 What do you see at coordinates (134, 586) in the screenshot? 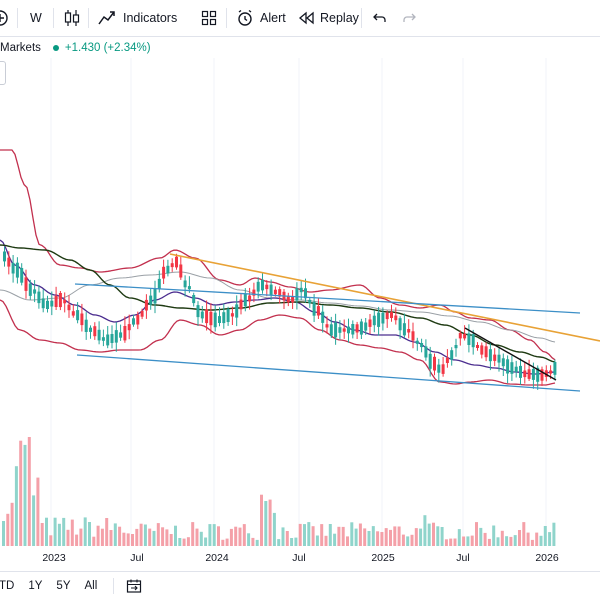
I see `date-range-button` at bounding box center [134, 586].